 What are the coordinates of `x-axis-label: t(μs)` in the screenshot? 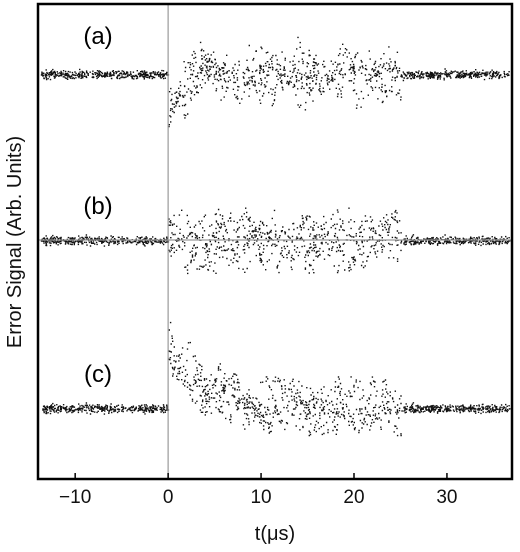 It's located at (275, 534).